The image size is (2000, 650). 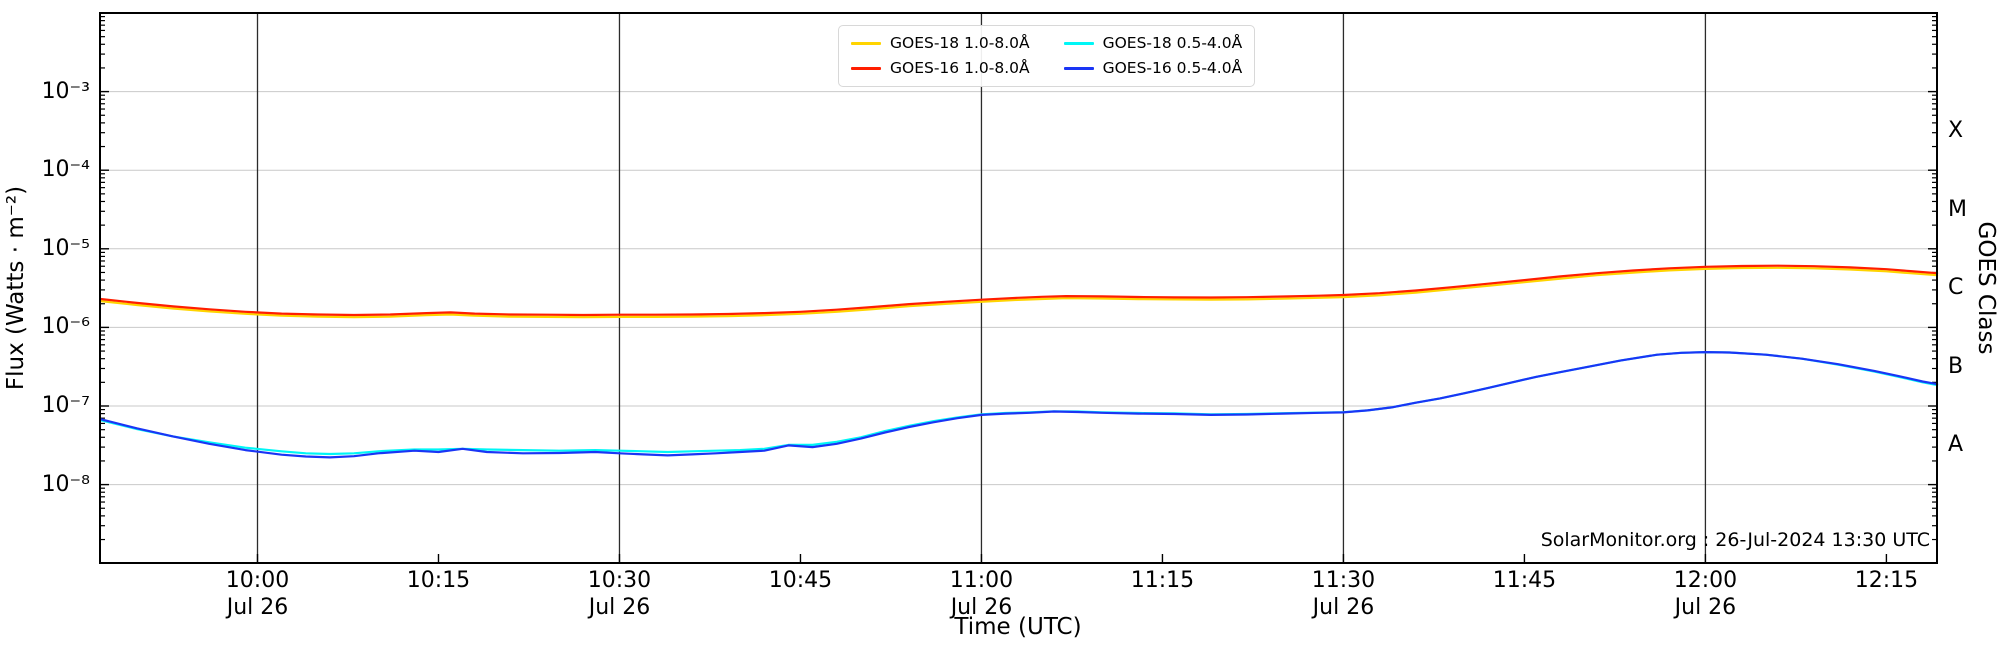 I want to click on x-tick-time: 10:00, so click(x=257, y=580).